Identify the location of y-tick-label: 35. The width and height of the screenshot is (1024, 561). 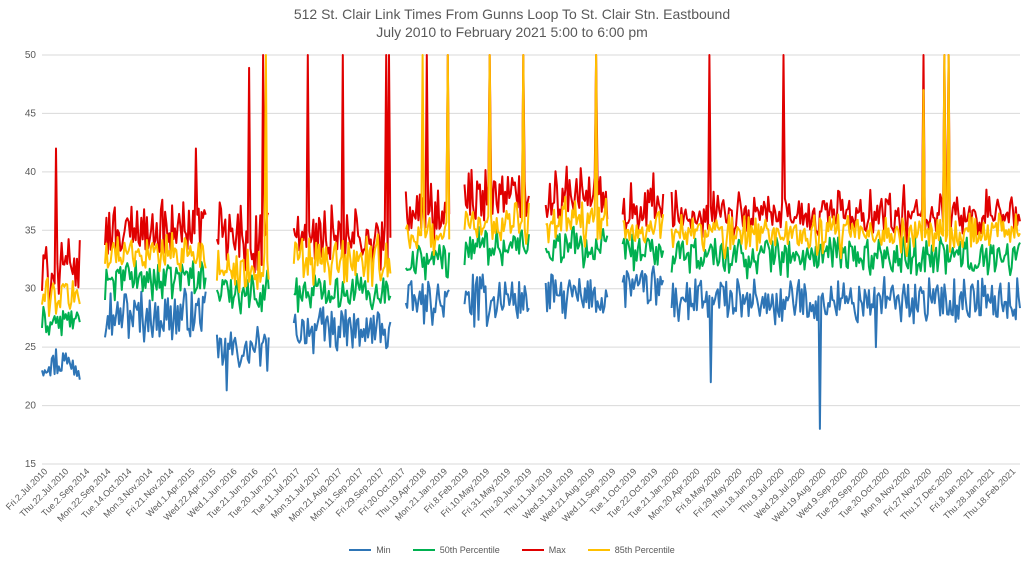
(31, 230).